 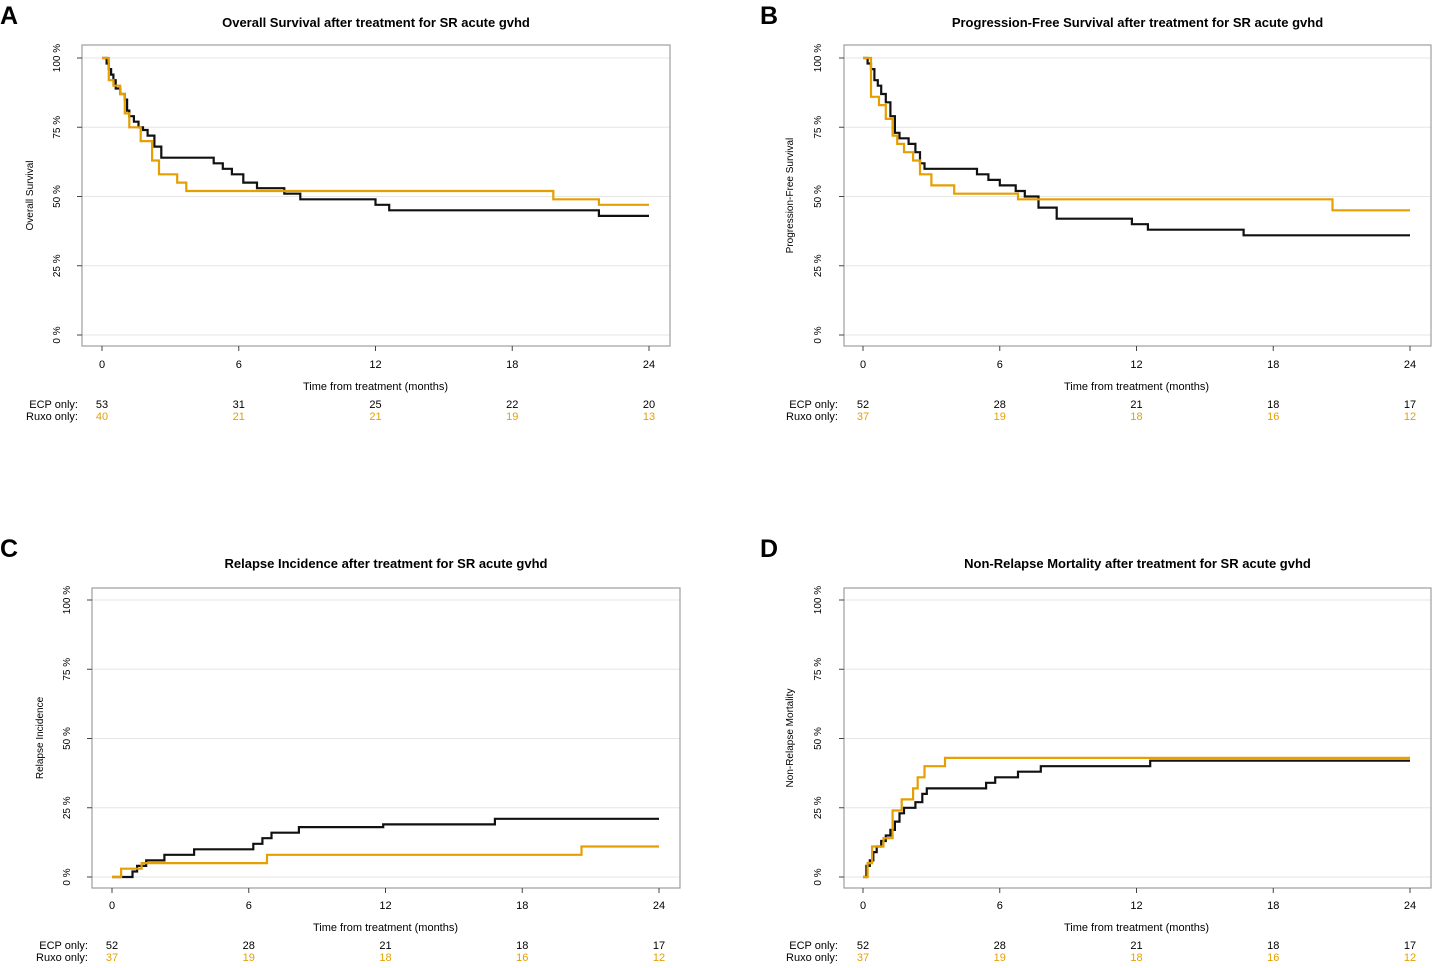 I want to click on panel-letter: D, so click(x=769, y=549).